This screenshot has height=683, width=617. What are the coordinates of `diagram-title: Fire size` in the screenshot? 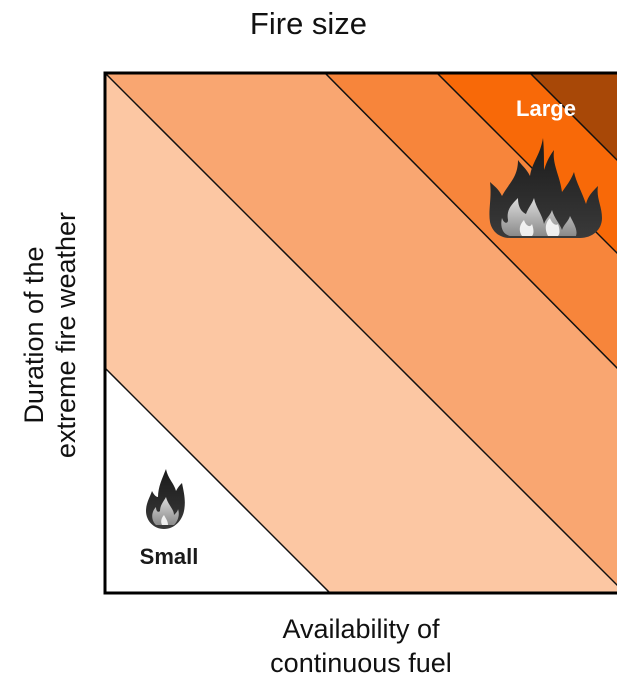 It's located at (308, 23).